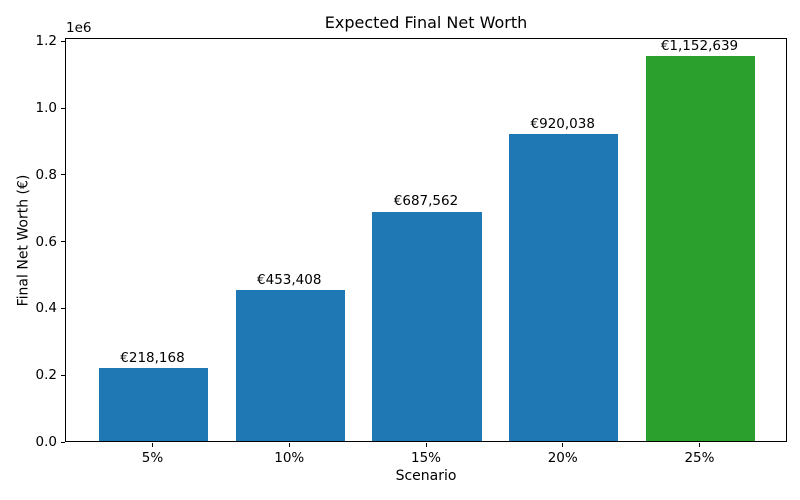 Image resolution: width=800 pixels, height=500 pixels. I want to click on chart-title: Expected Final Net Worth, so click(426, 22).